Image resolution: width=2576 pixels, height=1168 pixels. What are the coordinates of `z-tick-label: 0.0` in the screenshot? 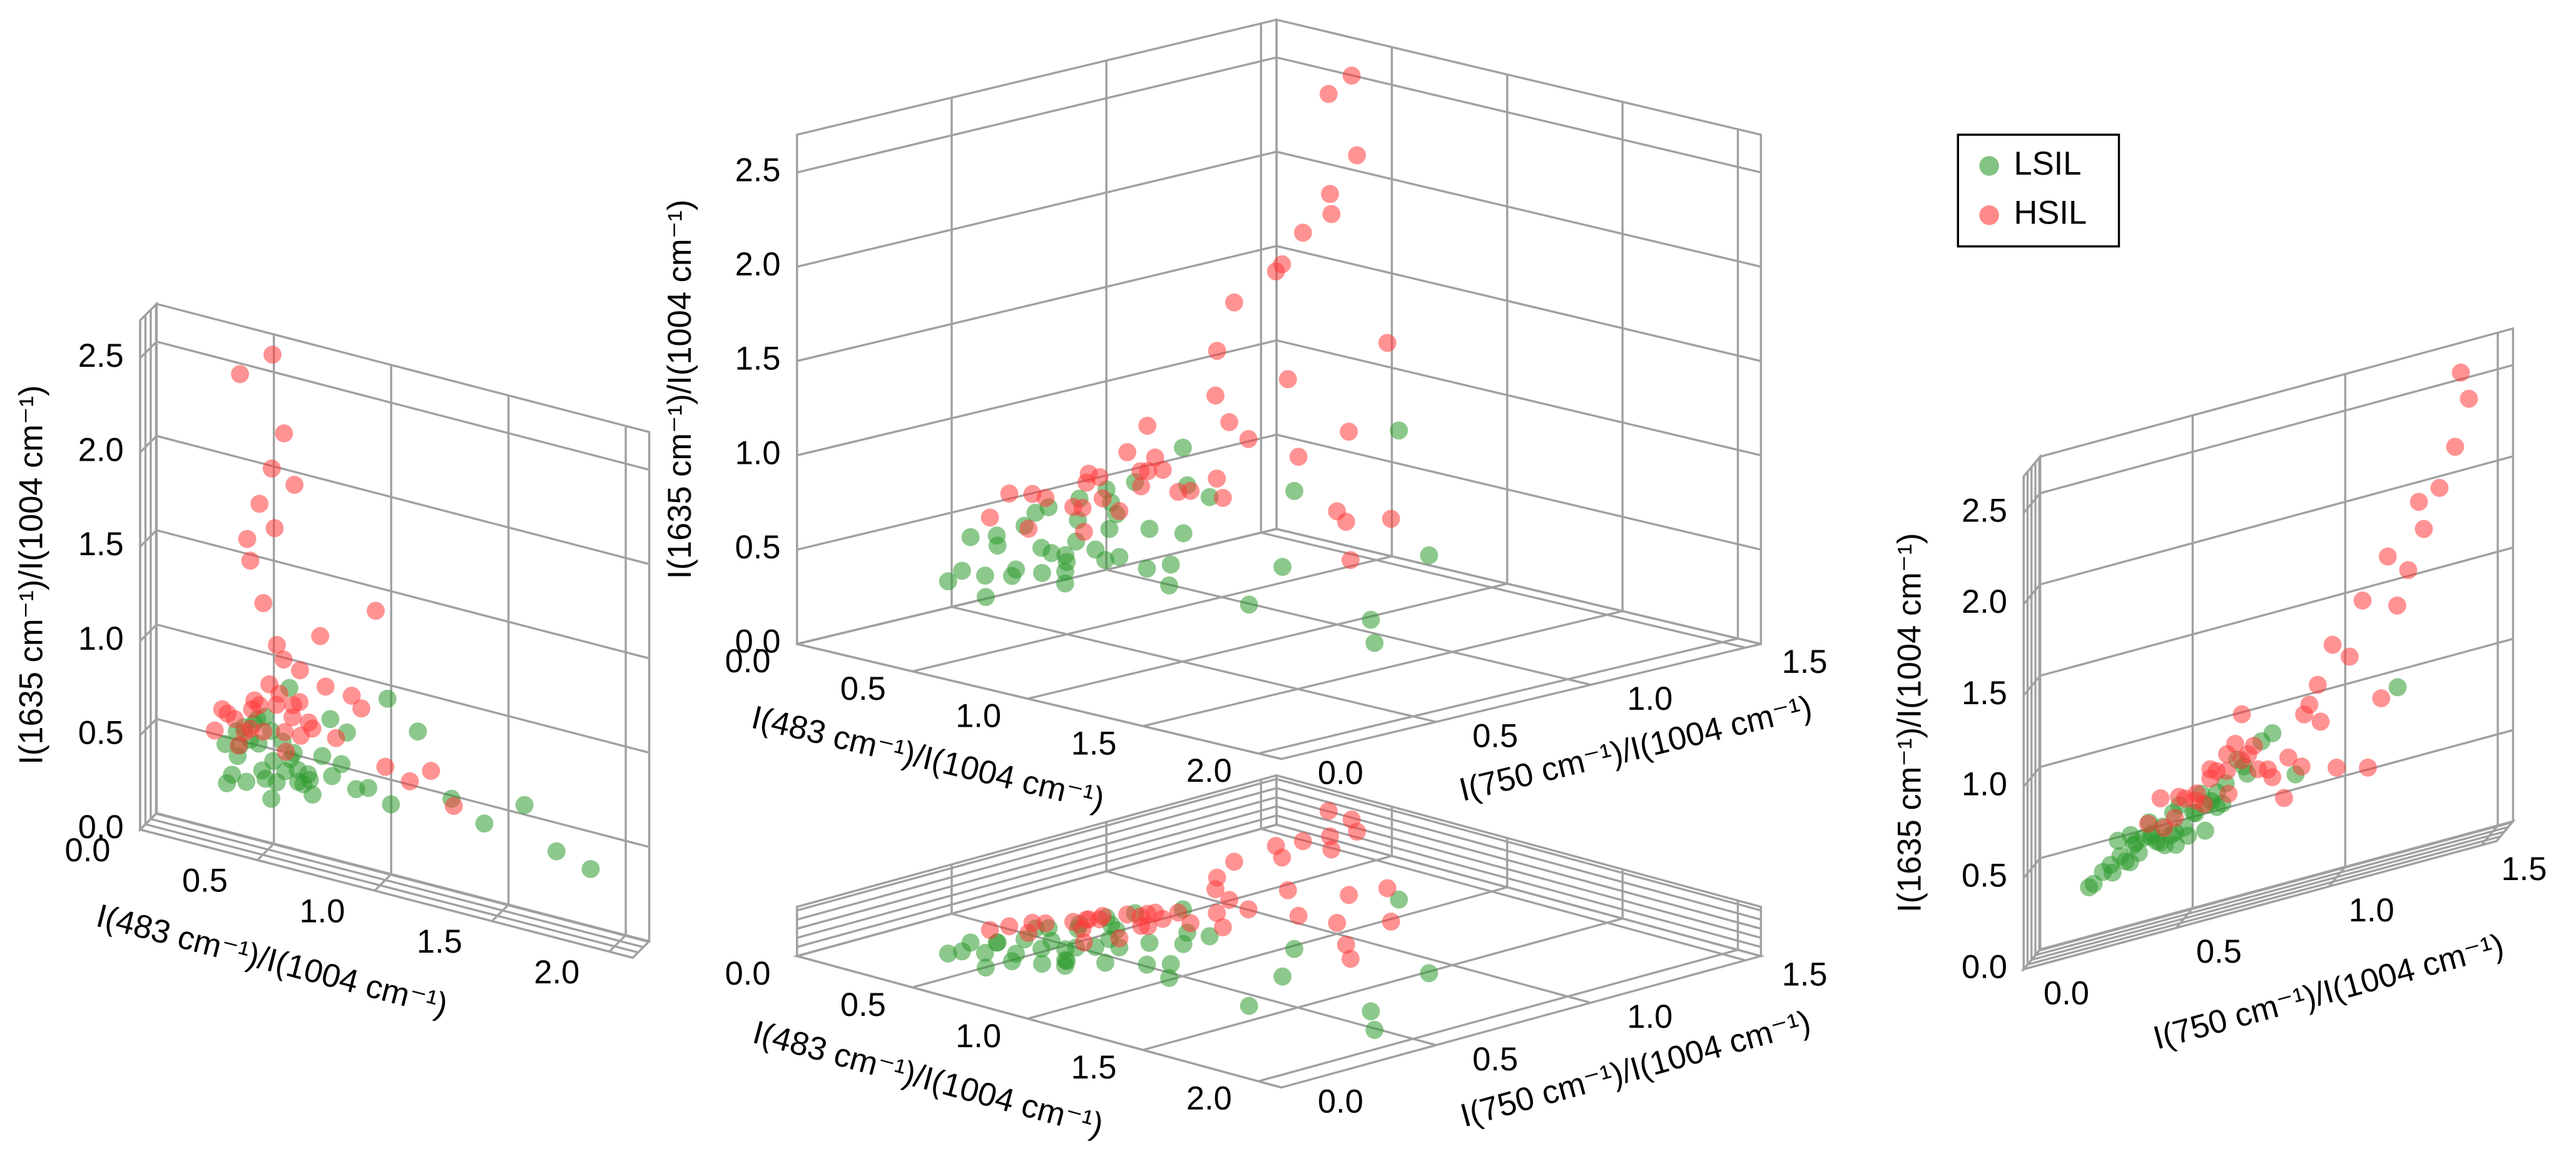 It's located at (758, 641).